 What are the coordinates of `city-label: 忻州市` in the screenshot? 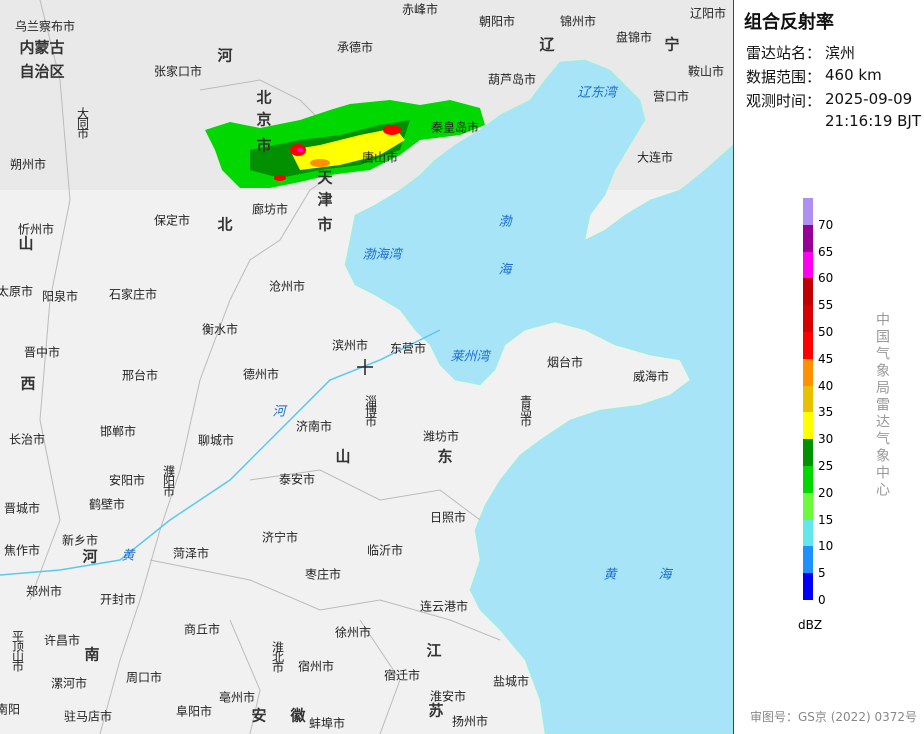 It's located at (36, 229).